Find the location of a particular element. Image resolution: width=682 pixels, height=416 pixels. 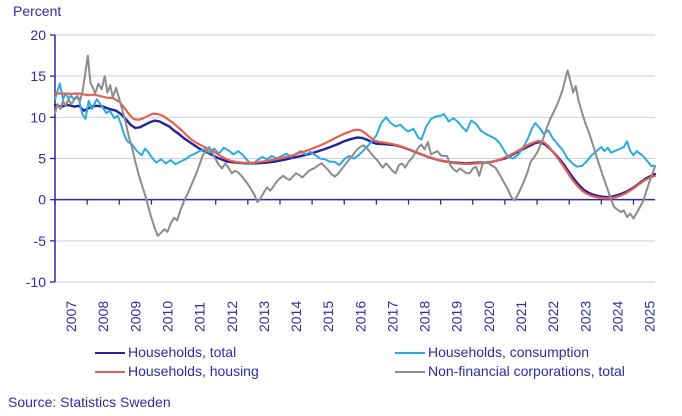

legend-item-households-housing: Households, housing is located at coordinates (245, 371).